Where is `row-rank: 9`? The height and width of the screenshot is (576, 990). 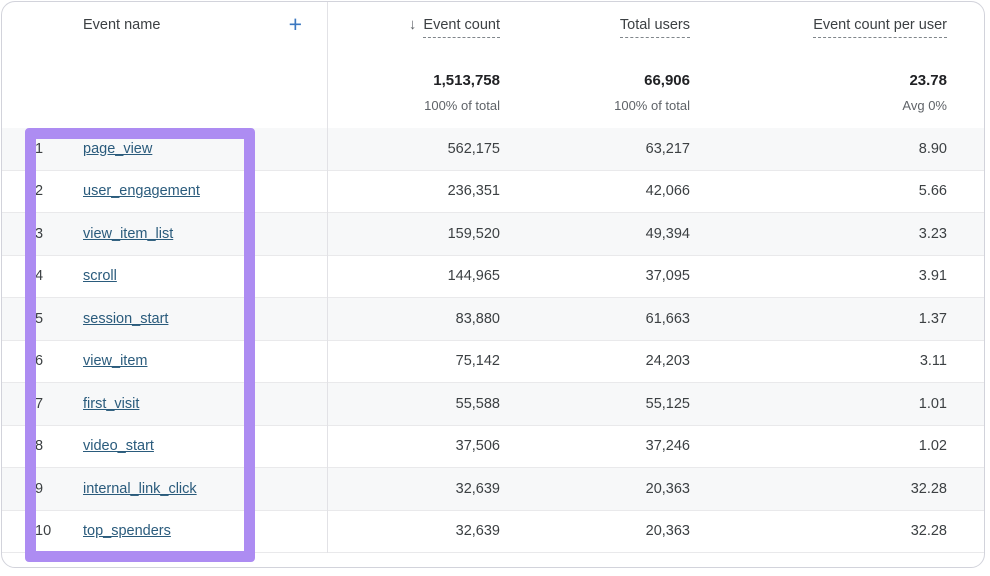
row-rank: 9 is located at coordinates (39, 488).